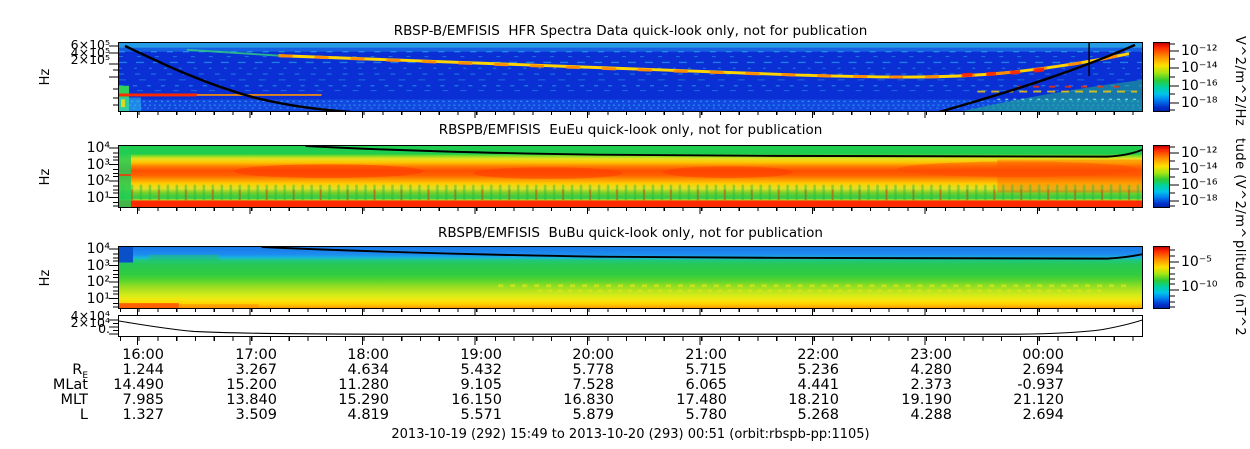  I want to click on re-value: 5.715, so click(706, 370).